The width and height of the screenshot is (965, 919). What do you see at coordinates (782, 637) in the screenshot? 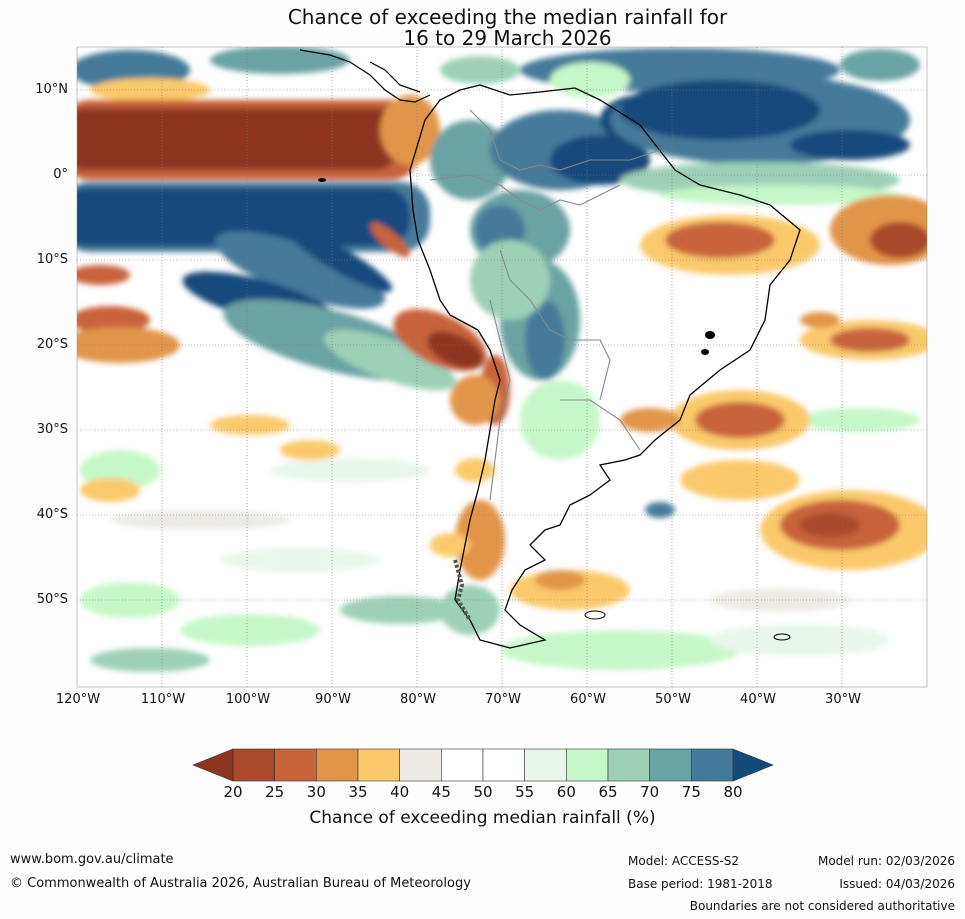
I see `south-georgia` at bounding box center [782, 637].